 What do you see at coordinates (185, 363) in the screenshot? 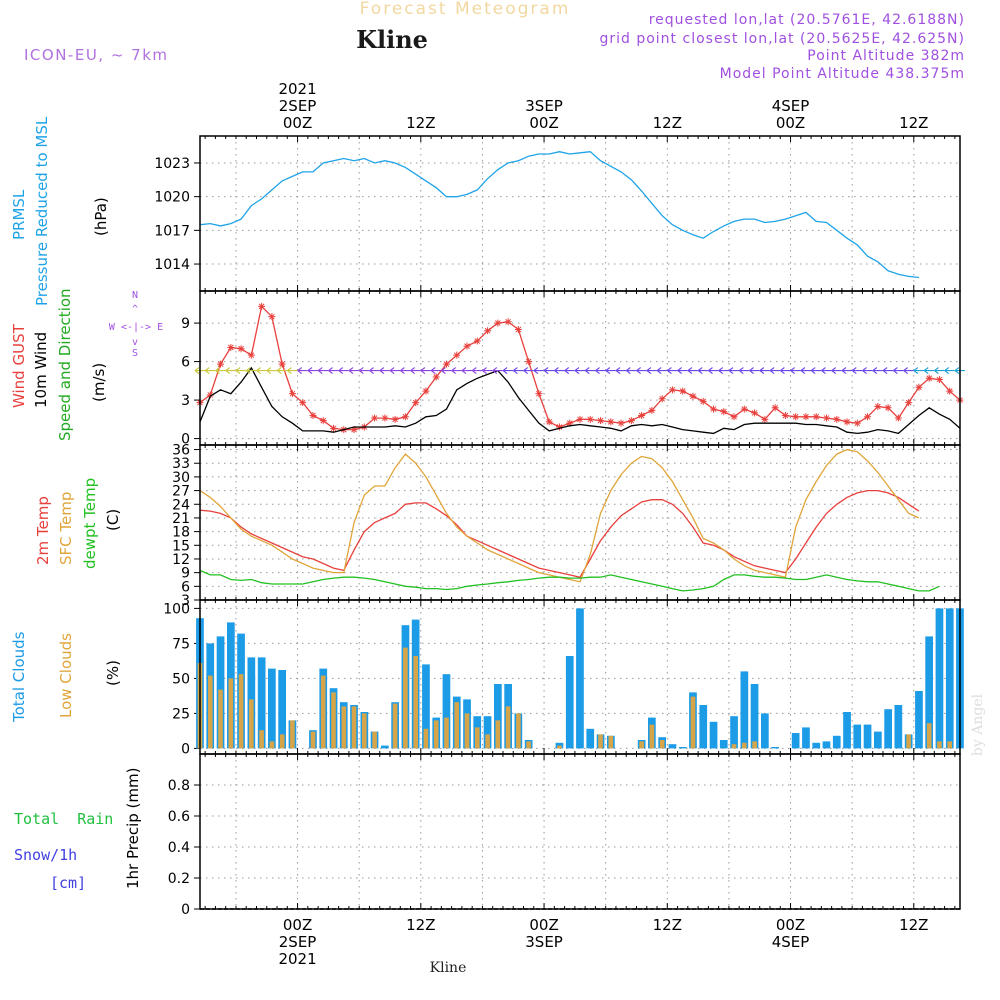
I see `y-tick-label: 6` at bounding box center [185, 363].